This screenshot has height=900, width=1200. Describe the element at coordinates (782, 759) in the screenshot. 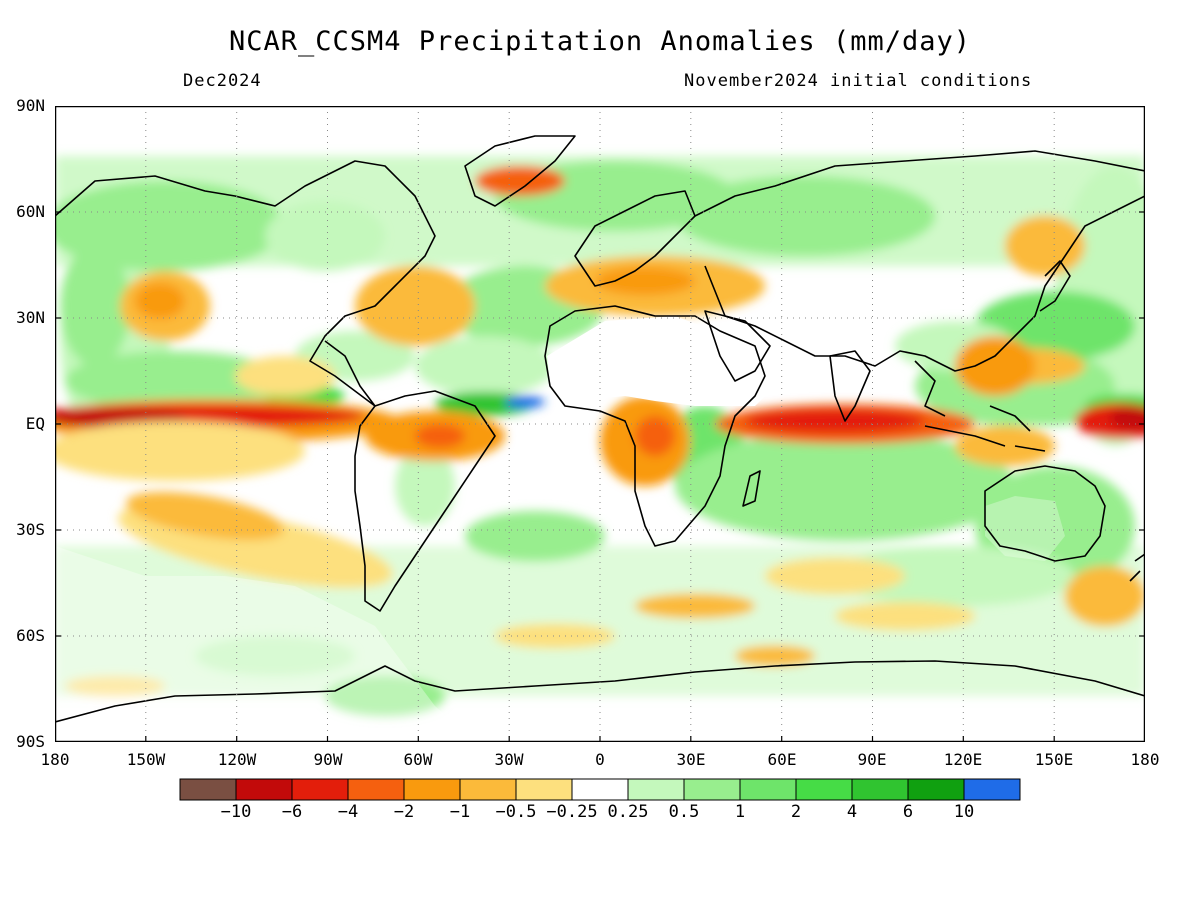

I see `lon-label: 60E` at that location.